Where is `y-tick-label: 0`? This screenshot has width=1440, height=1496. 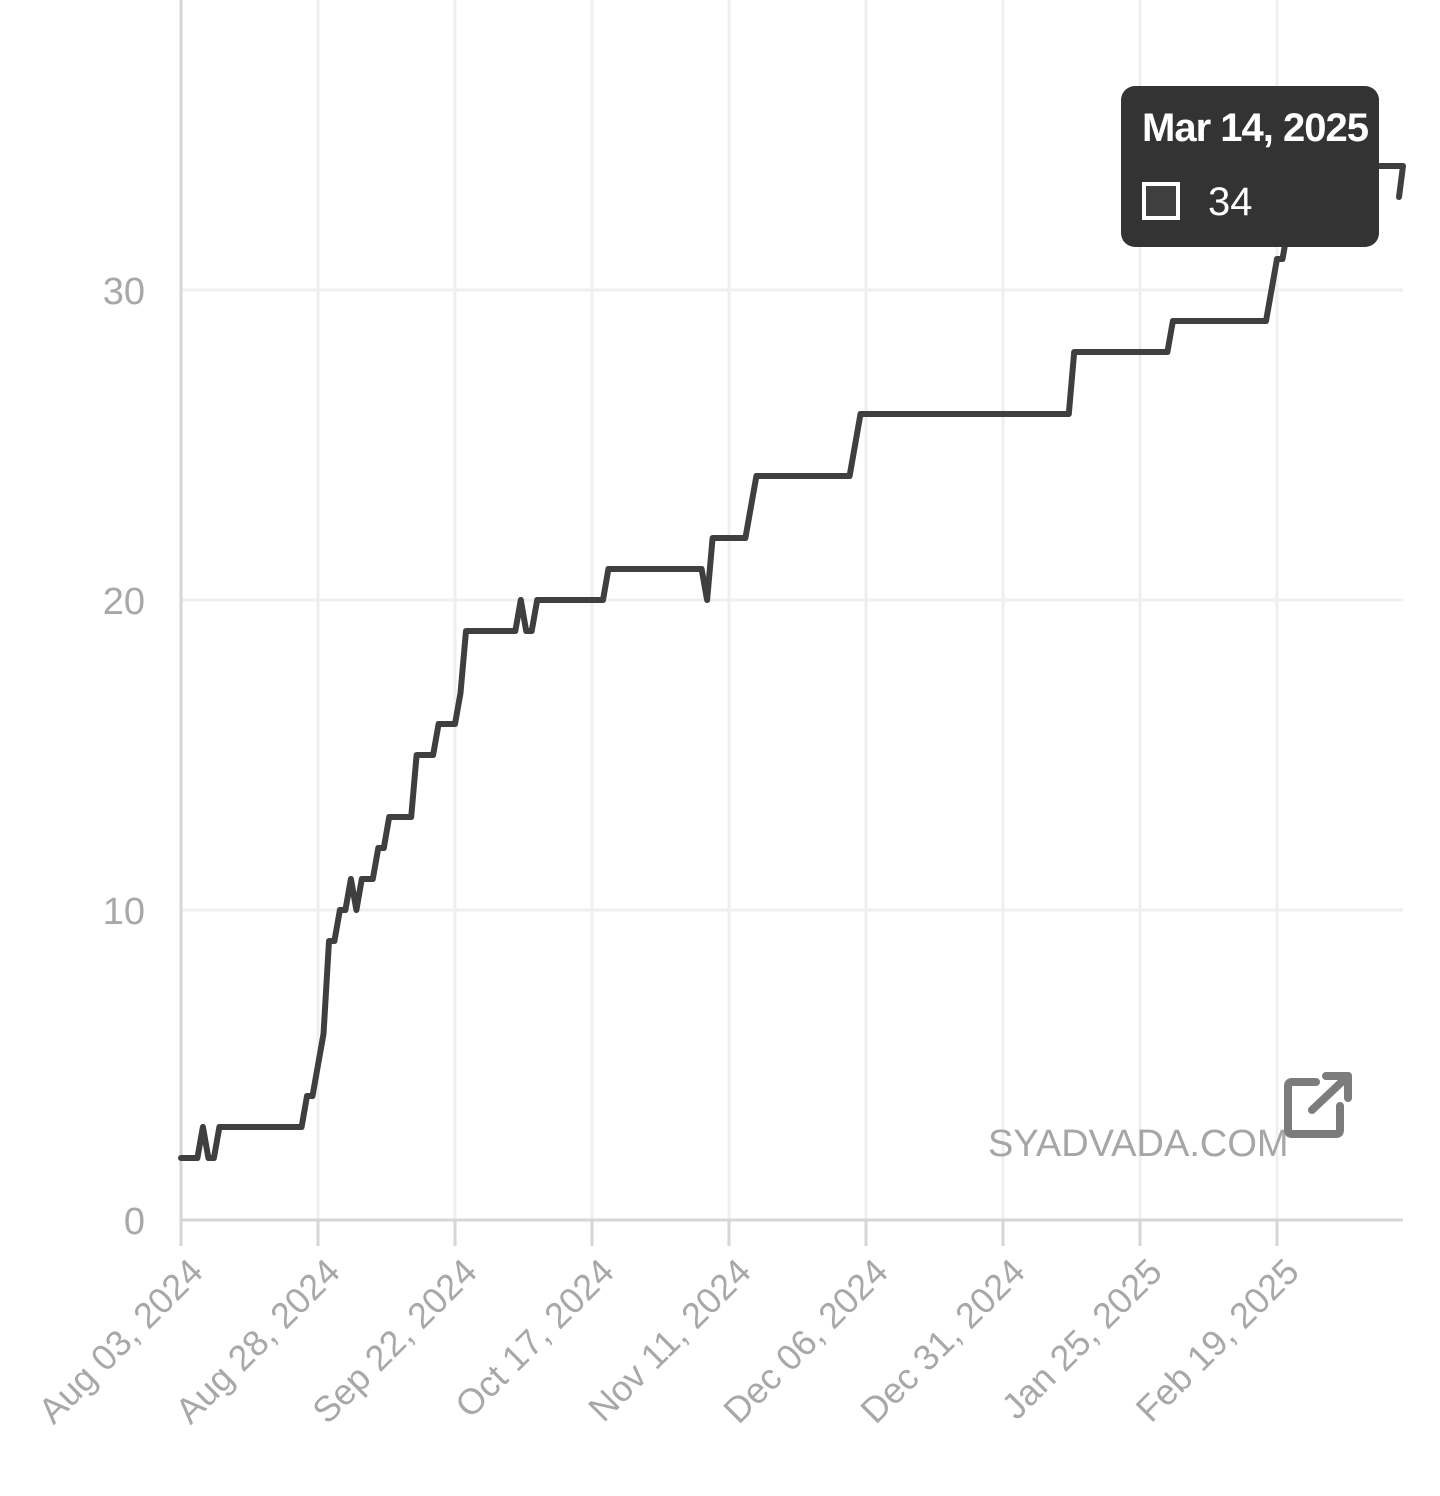 y-tick-label: 0 is located at coordinates (134, 1222).